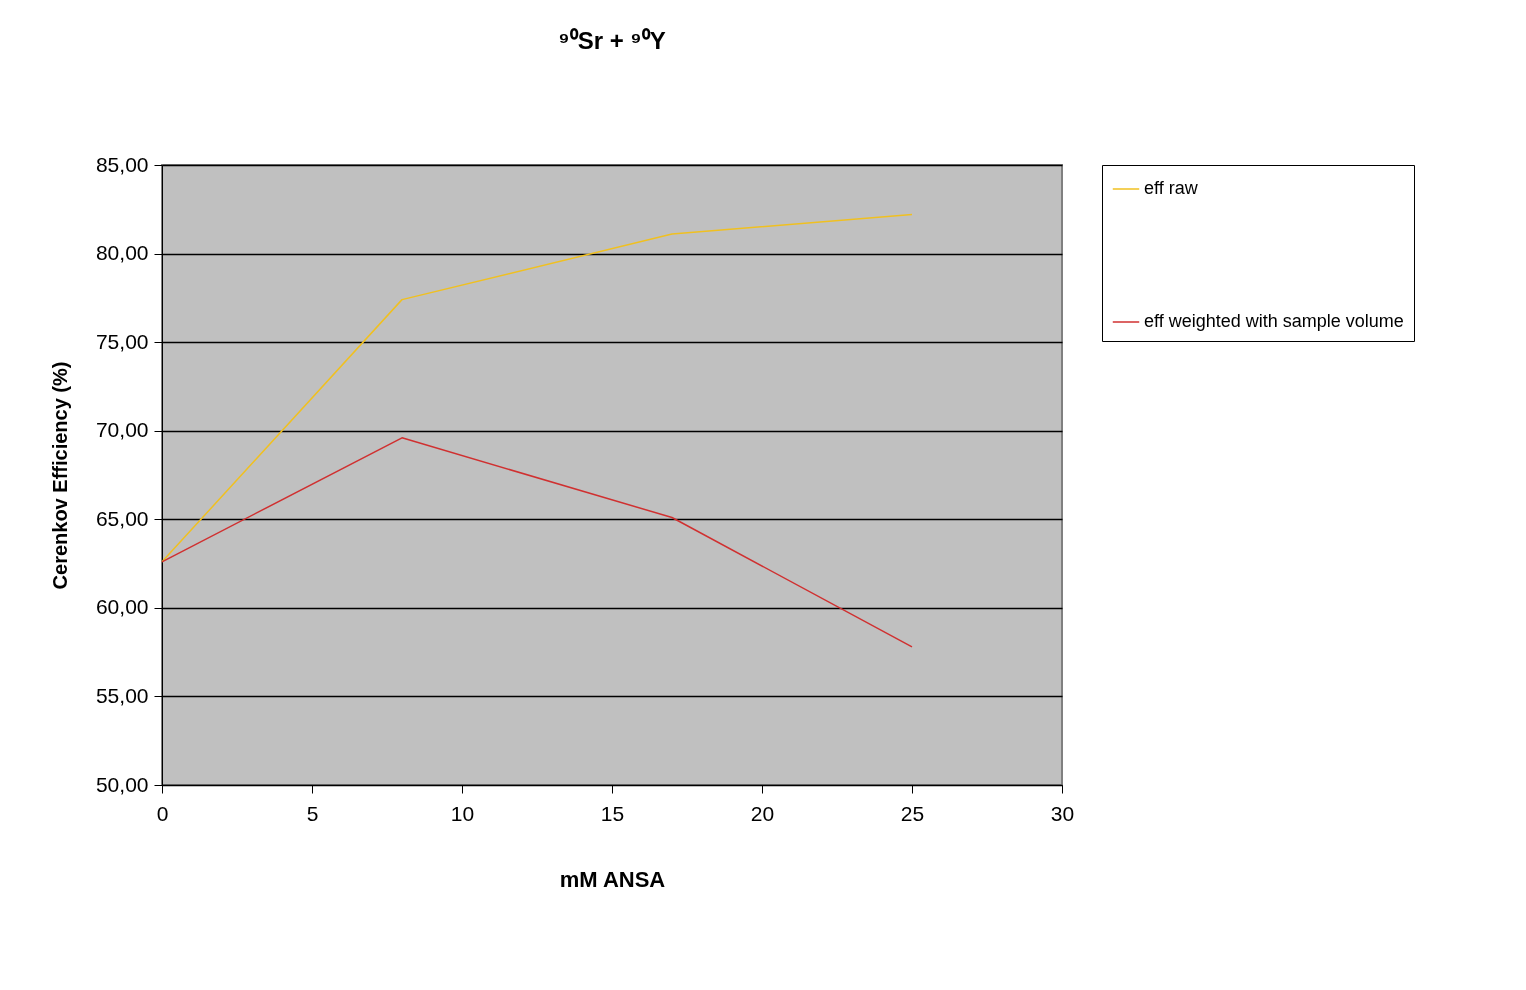  Describe the element at coordinates (1171, 188) in the screenshot. I see `legend-label: eff raw` at that location.